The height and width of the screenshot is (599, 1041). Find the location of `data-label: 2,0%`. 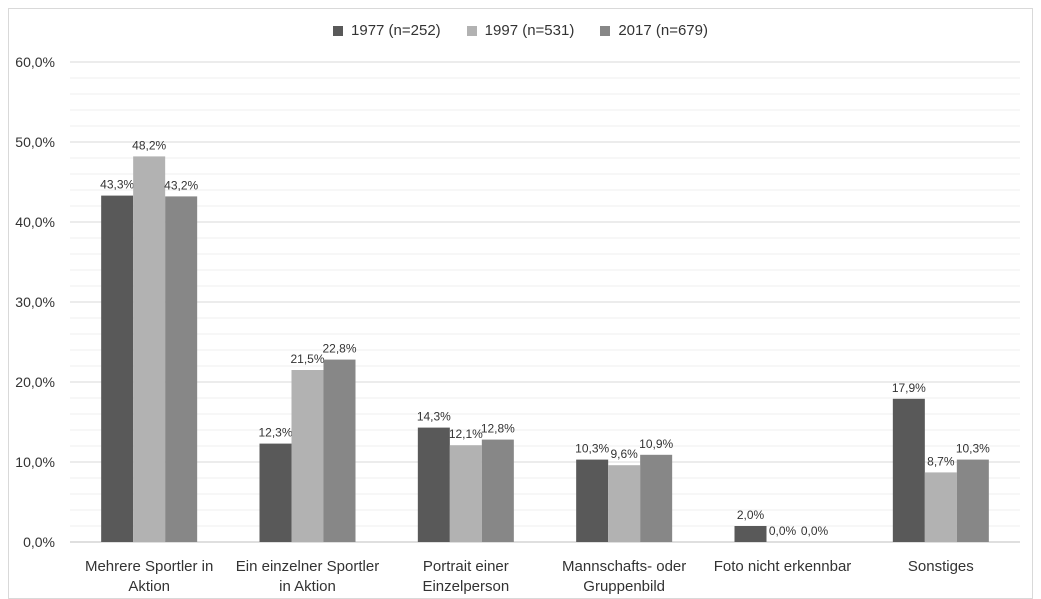

data-label: 2,0% is located at coordinates (751, 515).